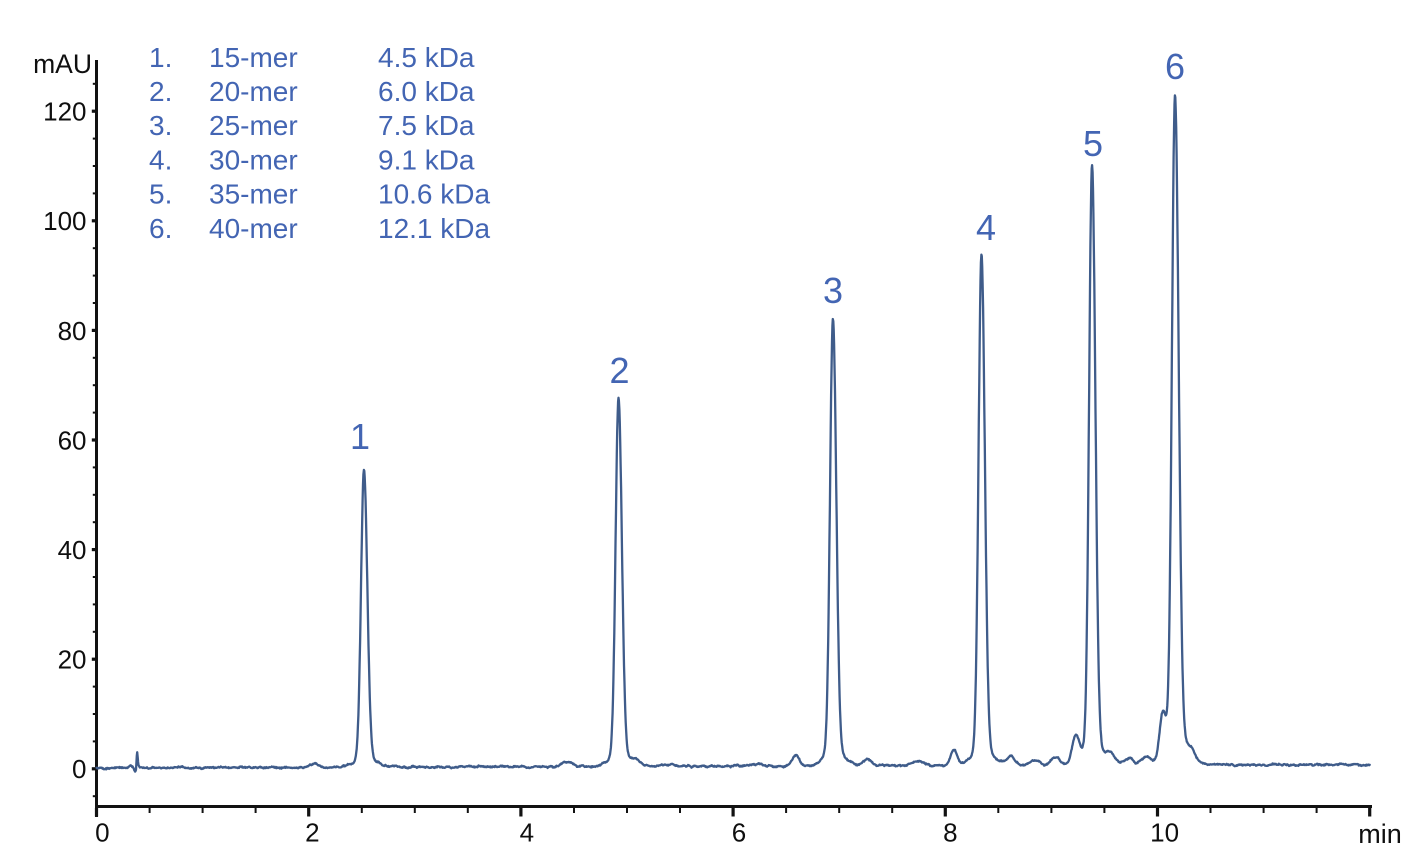  Describe the element at coordinates (253, 57) in the screenshot. I see `svg-text: 15-mer` at that location.